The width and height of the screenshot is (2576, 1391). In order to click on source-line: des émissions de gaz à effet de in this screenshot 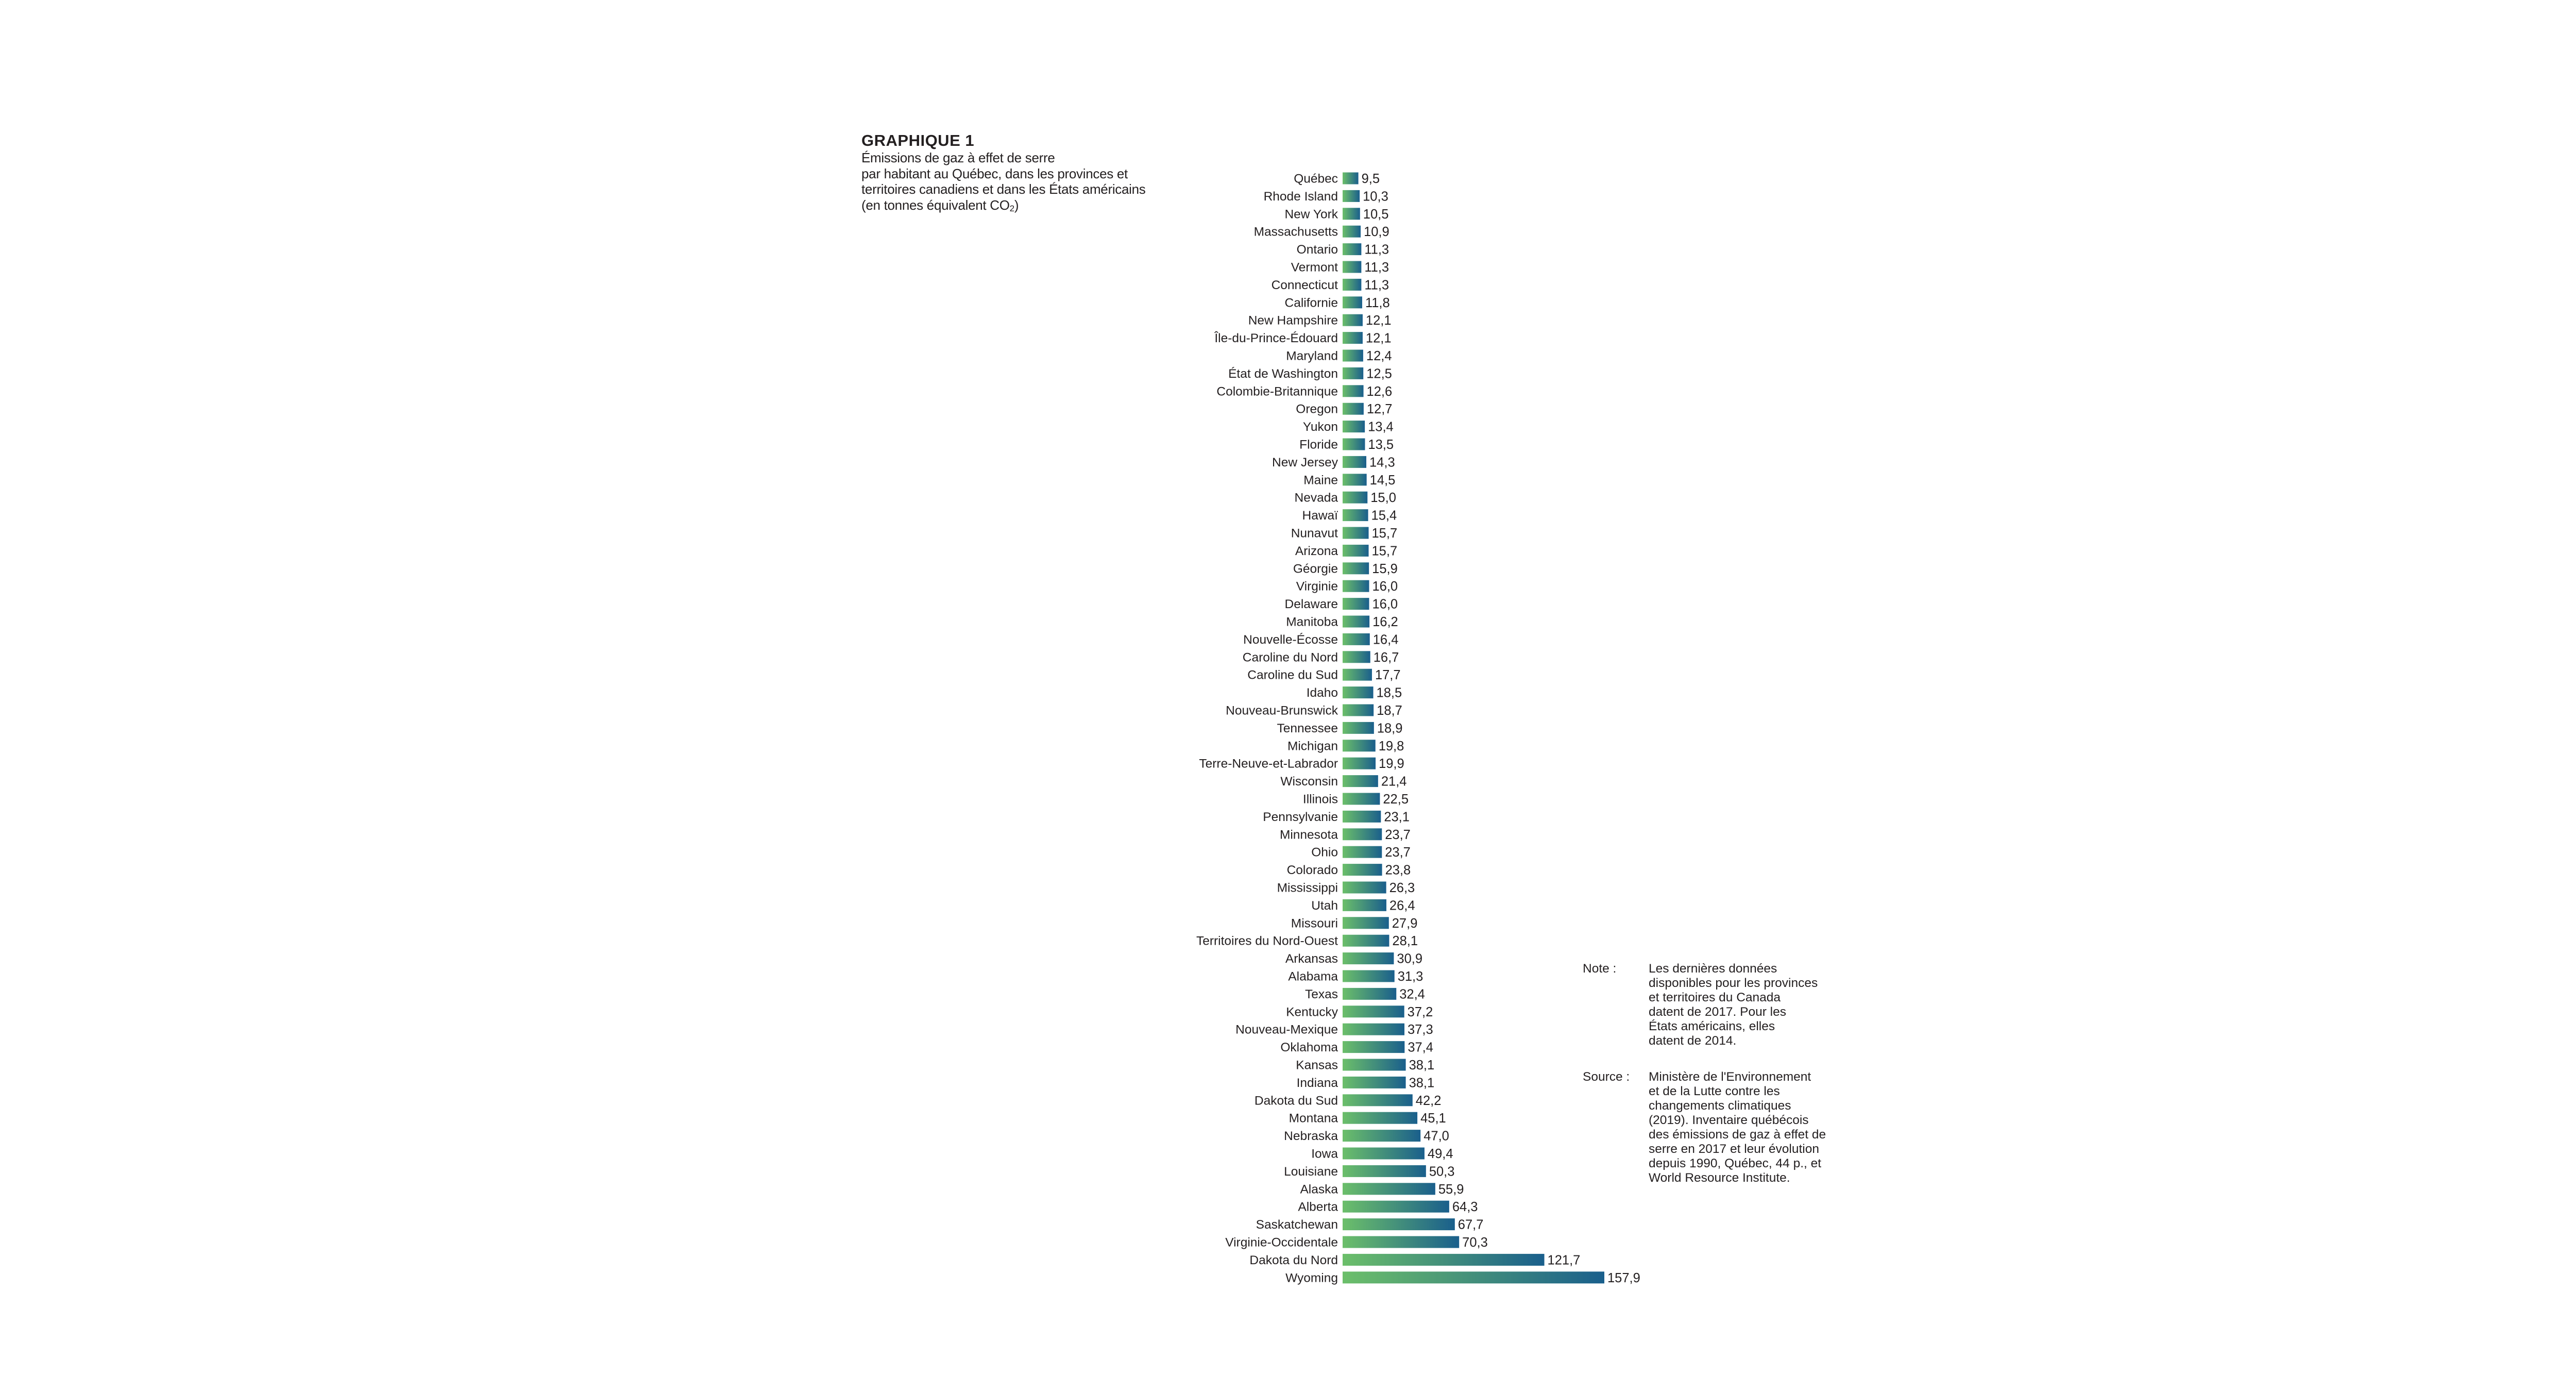, I will do `click(1737, 1135)`.